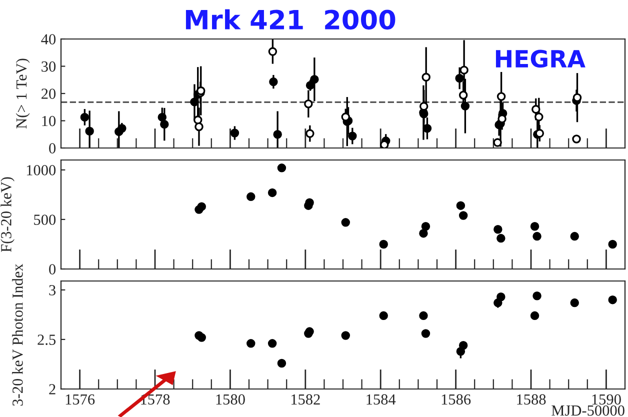 The height and width of the screenshot is (417, 628). I want to click on x-tick-label: 1582, so click(305, 399).